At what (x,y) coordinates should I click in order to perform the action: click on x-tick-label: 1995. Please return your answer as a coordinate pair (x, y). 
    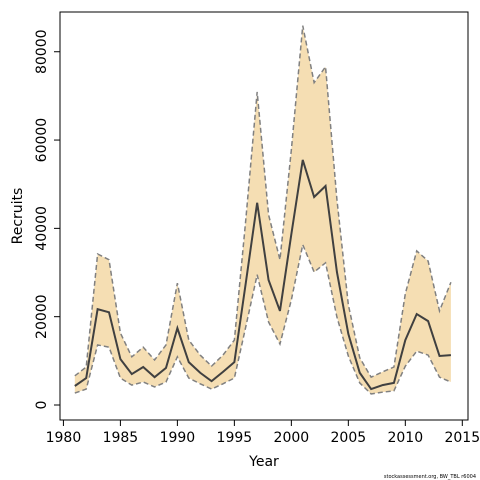
    Looking at the image, I should click on (235, 438).